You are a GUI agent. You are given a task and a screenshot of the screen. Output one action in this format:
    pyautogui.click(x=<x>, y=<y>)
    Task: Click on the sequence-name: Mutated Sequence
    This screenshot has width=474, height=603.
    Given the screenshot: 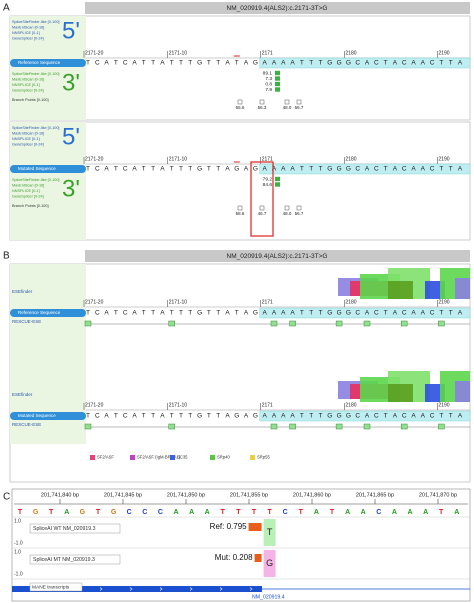 What is the action you would take?
    pyautogui.click(x=37, y=415)
    